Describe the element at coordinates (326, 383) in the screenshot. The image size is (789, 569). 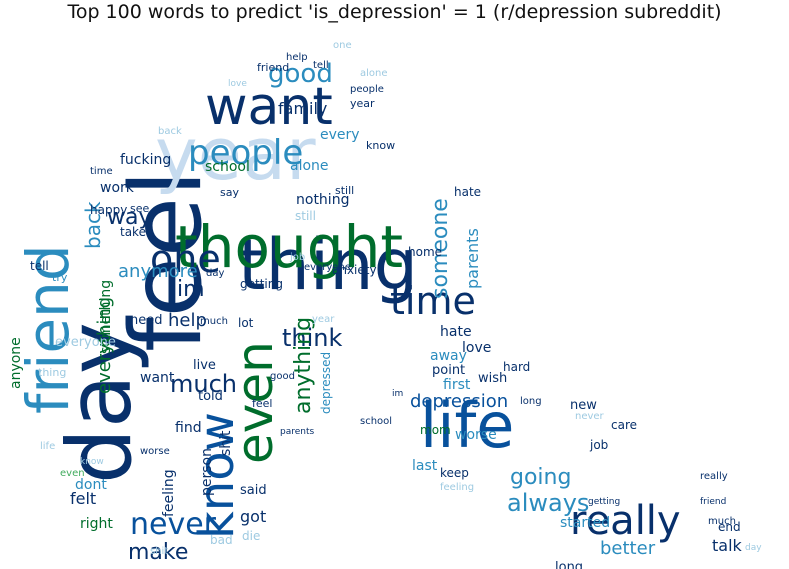
I see `cloud-word-depressed: depressed` at that location.